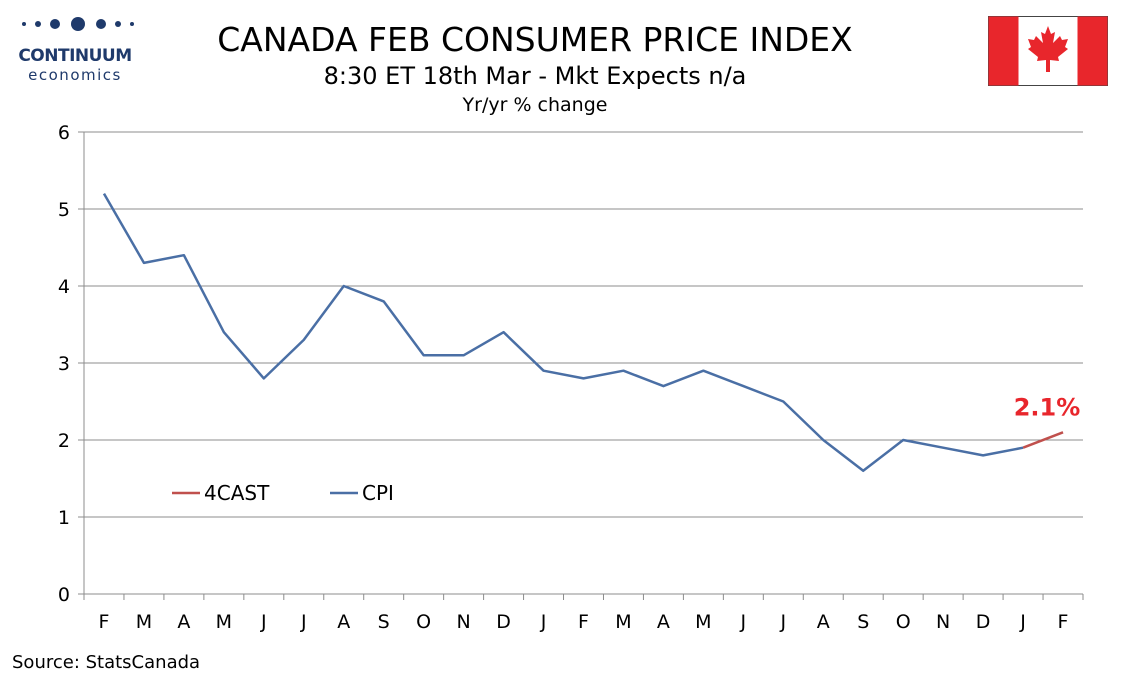 This screenshot has width=1134, height=680. I want to click on legend-label: CPI, so click(378, 493).